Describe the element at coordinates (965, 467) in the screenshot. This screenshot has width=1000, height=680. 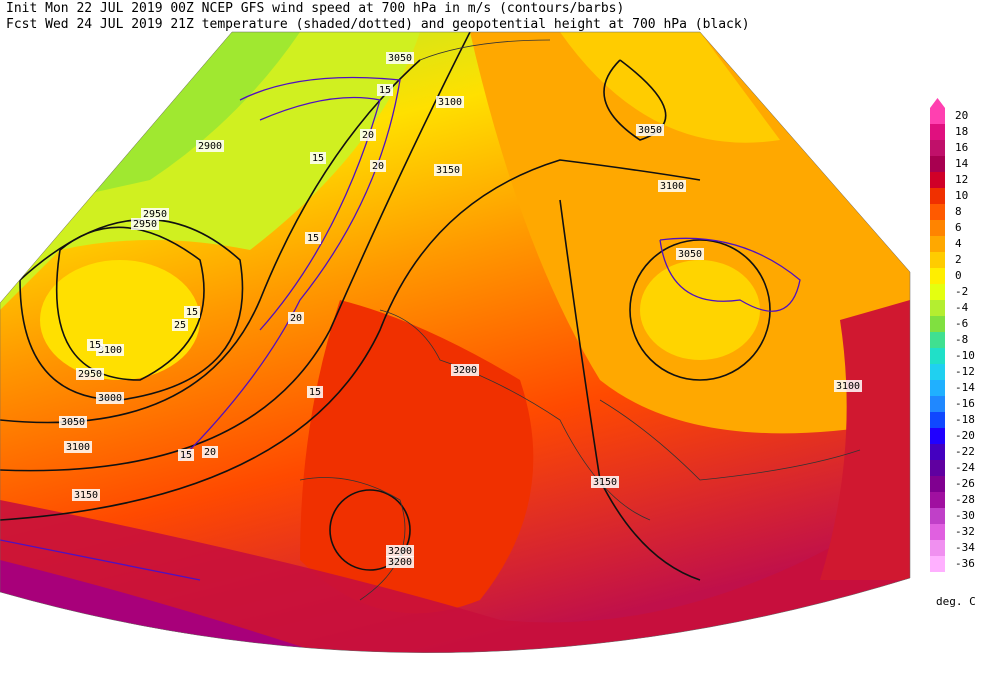
I see `colorbar-label: -24` at that location.